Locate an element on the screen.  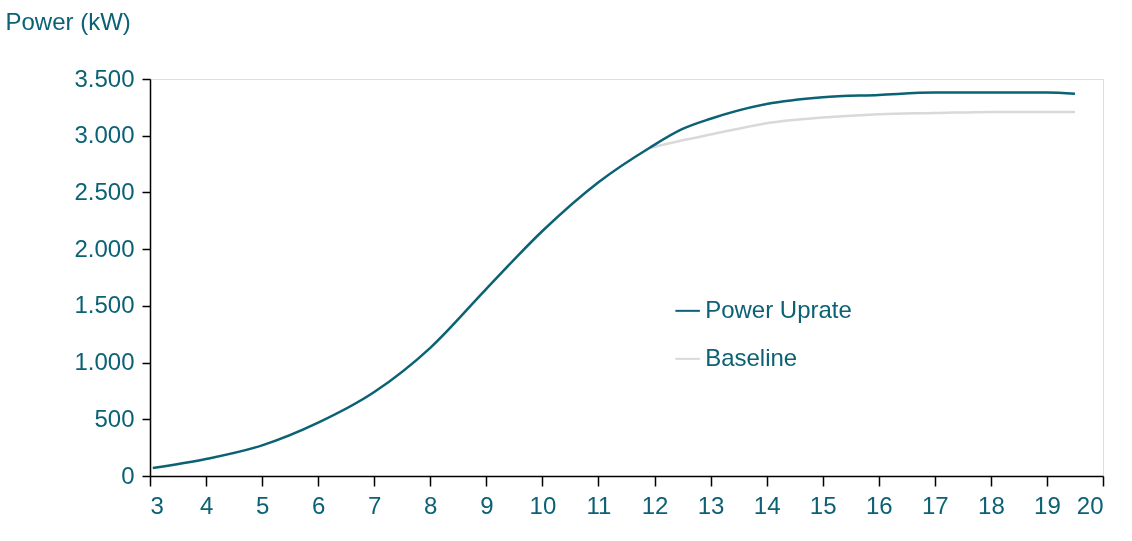
x-tick-label: 5 is located at coordinates (262, 505).